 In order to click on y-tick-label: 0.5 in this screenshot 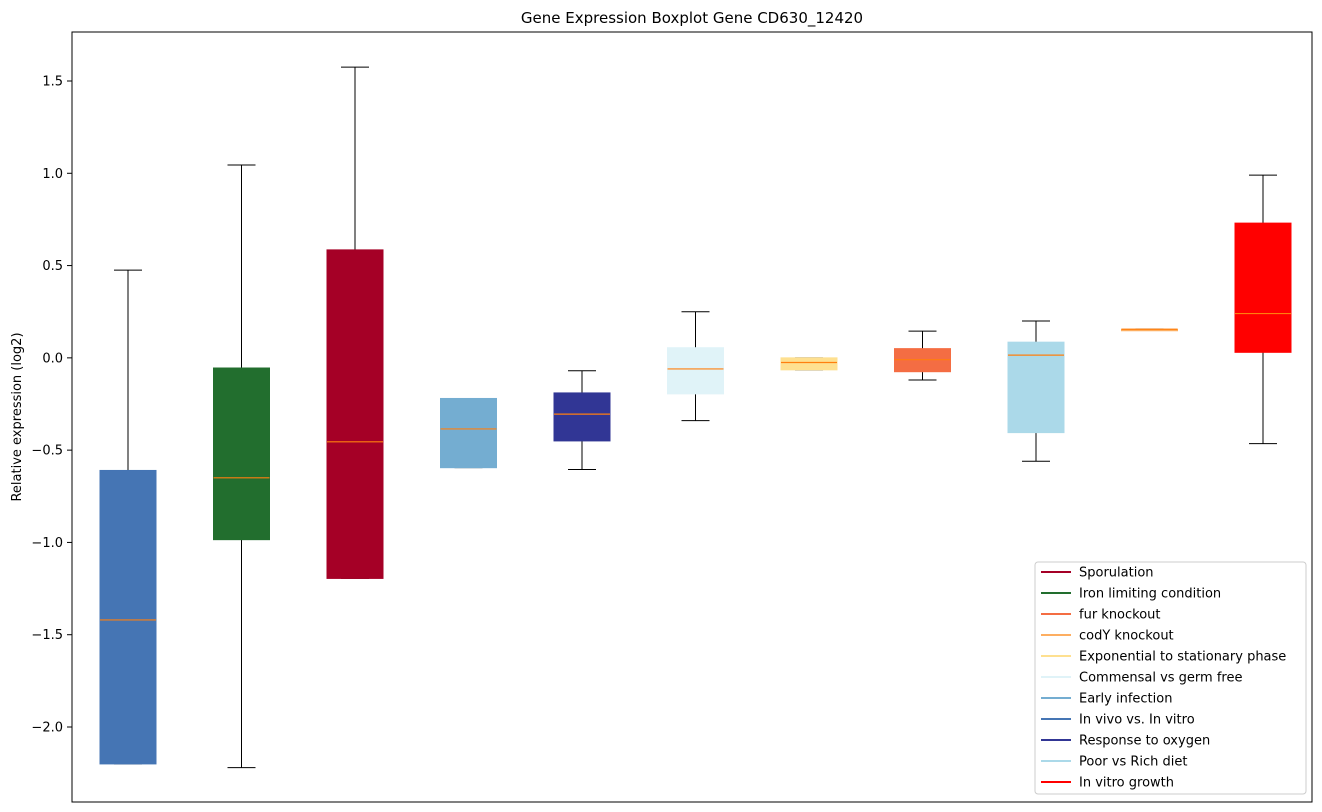, I will do `click(52, 266)`.